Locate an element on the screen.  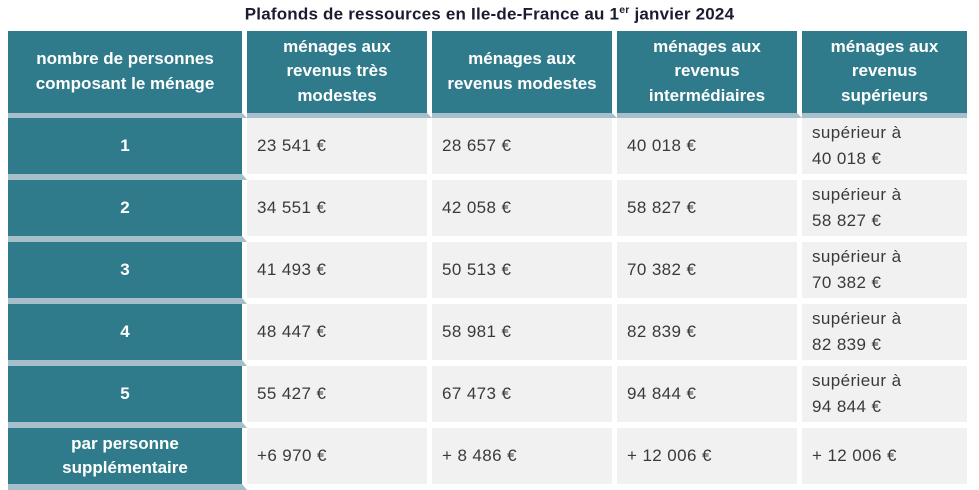
title-text-suffix: janvier 2024 is located at coordinates (682, 14).